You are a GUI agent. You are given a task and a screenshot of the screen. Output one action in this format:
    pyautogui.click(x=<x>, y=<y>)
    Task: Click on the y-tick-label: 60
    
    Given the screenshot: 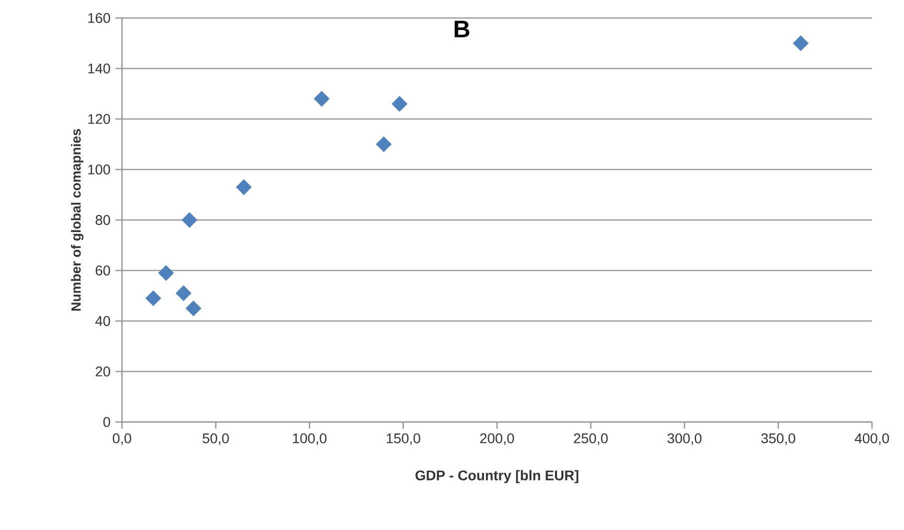 What is the action you would take?
    pyautogui.click(x=103, y=271)
    